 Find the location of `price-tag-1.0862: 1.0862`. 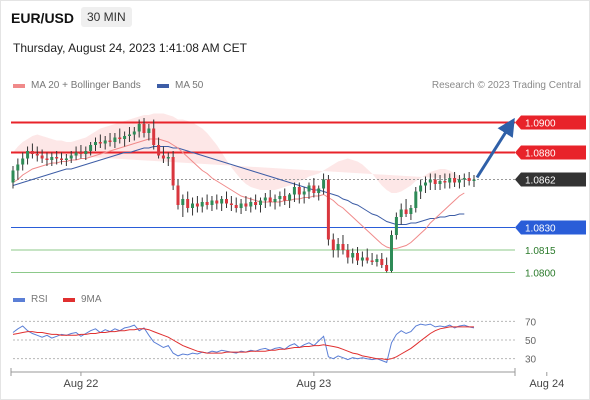

price-tag-1.0862: 1.0862 is located at coordinates (550, 179).